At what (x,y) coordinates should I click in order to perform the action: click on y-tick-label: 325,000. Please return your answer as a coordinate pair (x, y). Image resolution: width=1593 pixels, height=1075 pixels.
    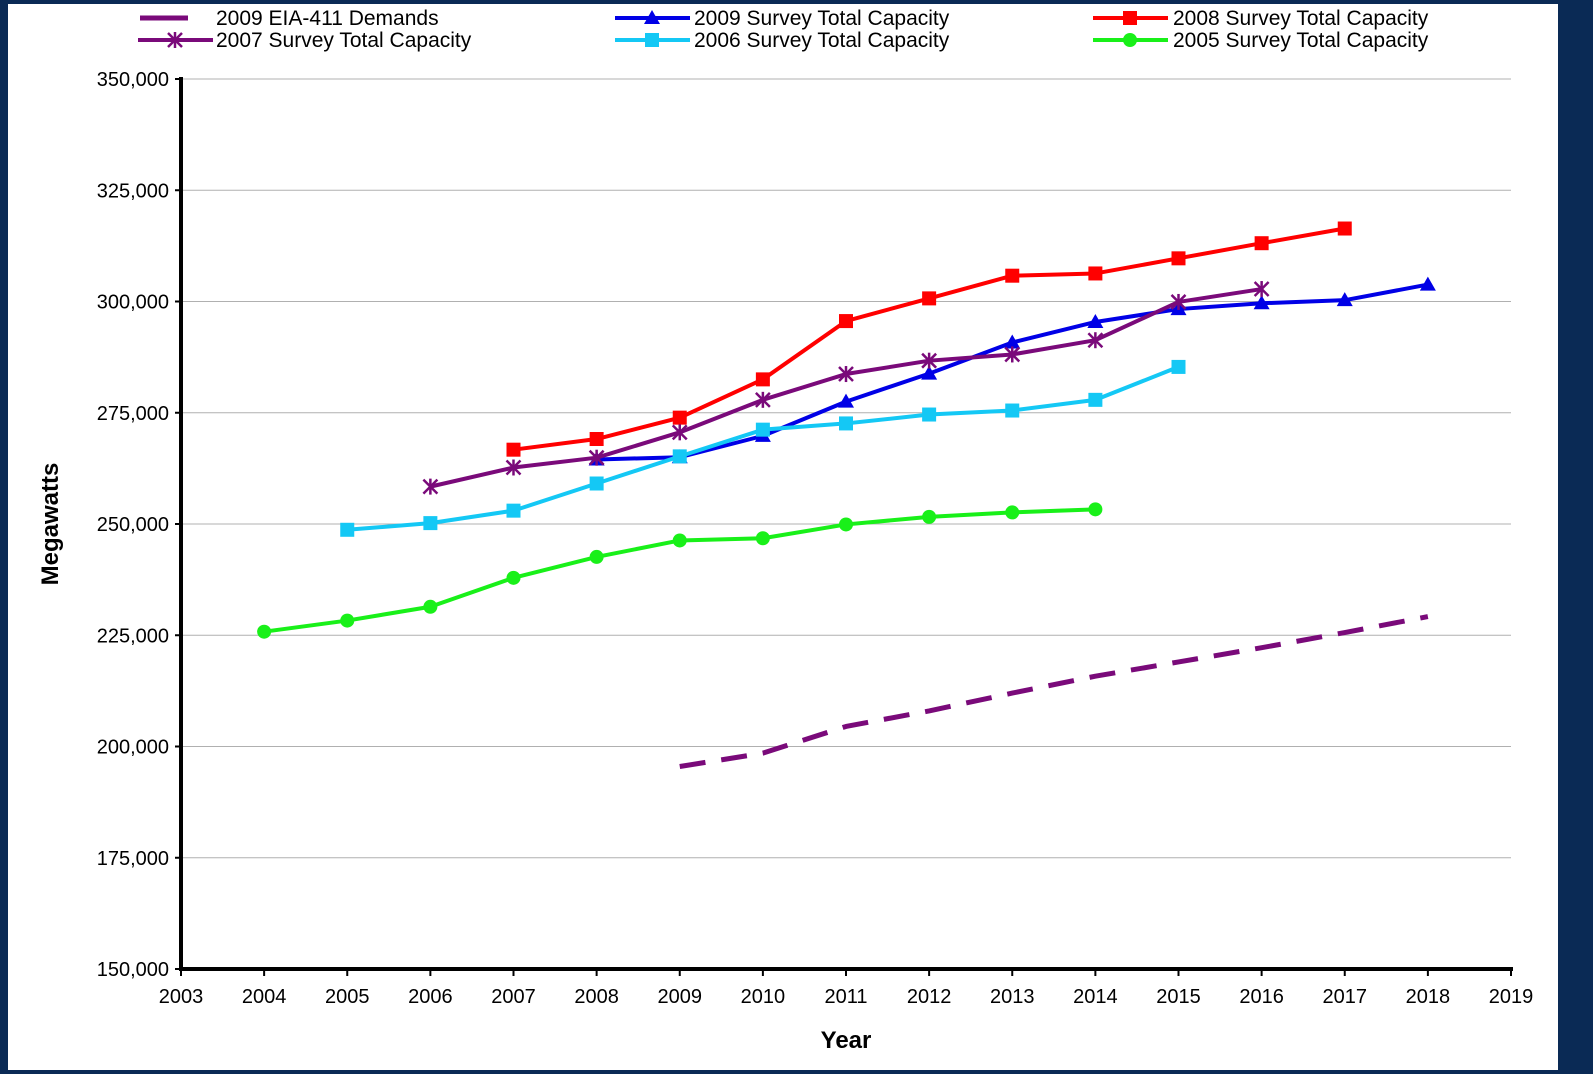
    Looking at the image, I should click on (133, 191).